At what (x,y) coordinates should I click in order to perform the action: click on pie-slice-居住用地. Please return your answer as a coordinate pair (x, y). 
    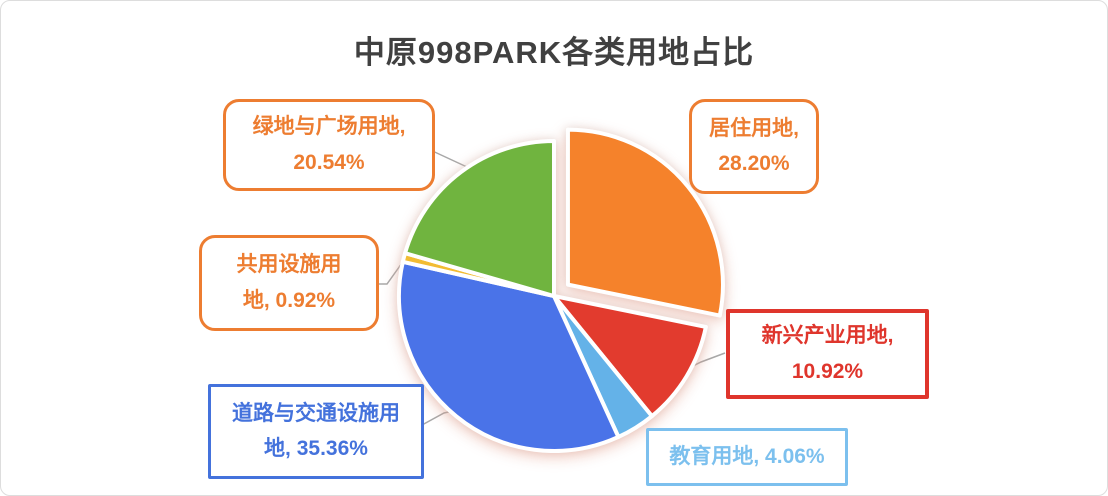
    Looking at the image, I should click on (645, 222).